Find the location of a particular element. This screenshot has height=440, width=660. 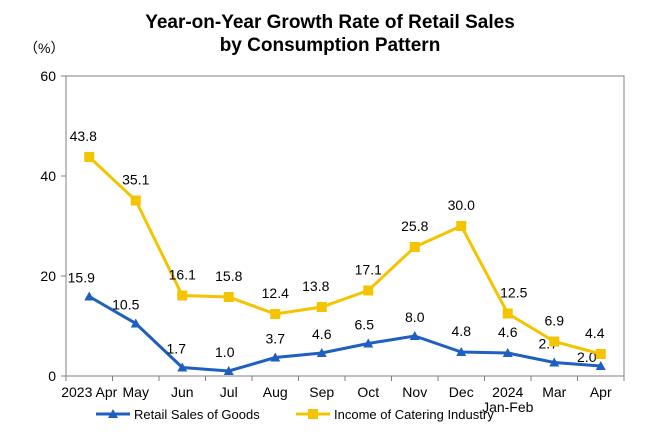

y-tick-label: 0 is located at coordinates (52, 376).